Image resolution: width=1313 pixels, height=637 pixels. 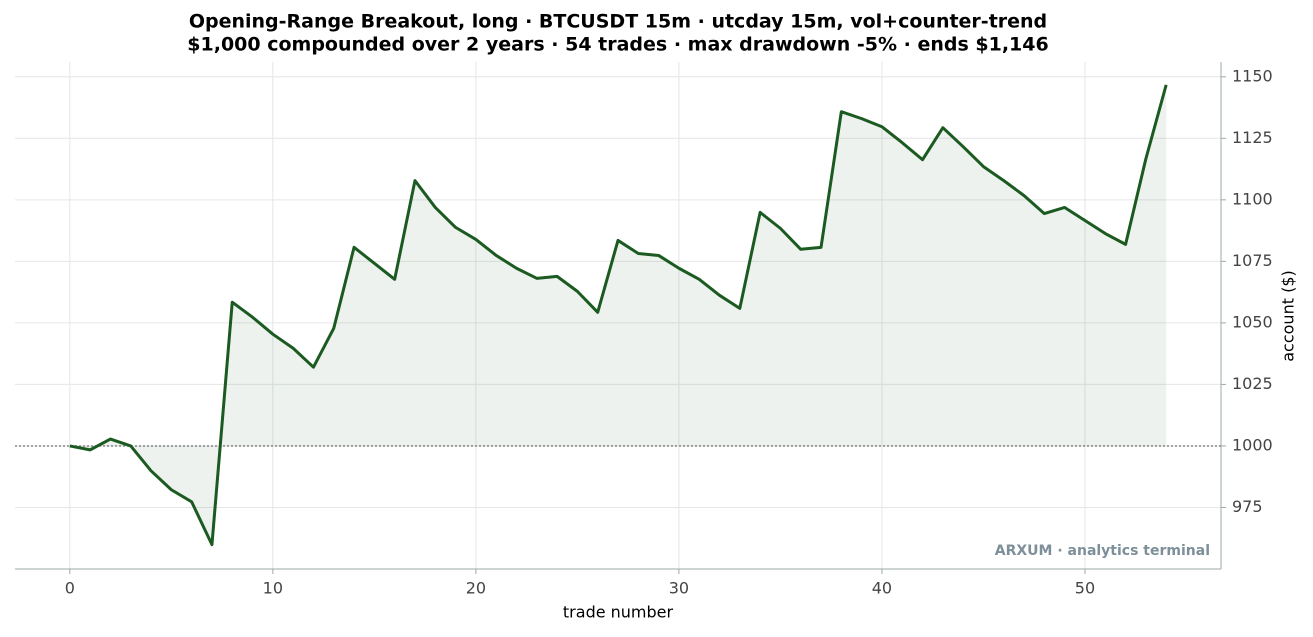 I want to click on y-tick-label: 1050, so click(x=1252, y=321).